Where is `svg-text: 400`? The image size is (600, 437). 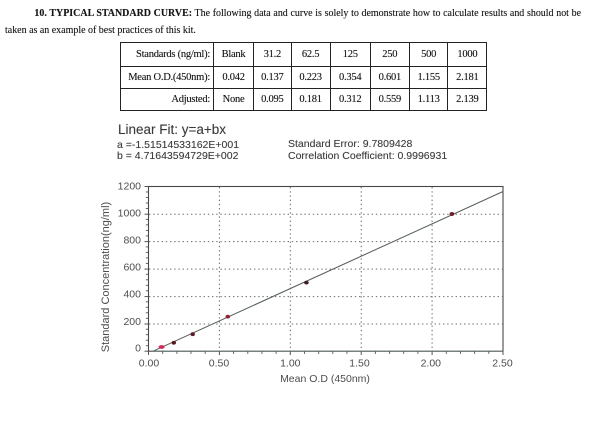
svg-text: 400 is located at coordinates (132, 295).